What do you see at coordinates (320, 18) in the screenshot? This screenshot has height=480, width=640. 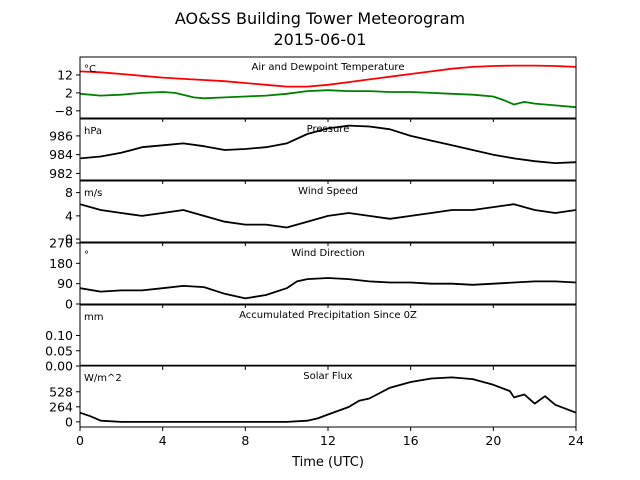 I see `figure-title-line1: AO&SS Building Tower Meteorogram` at bounding box center [320, 18].